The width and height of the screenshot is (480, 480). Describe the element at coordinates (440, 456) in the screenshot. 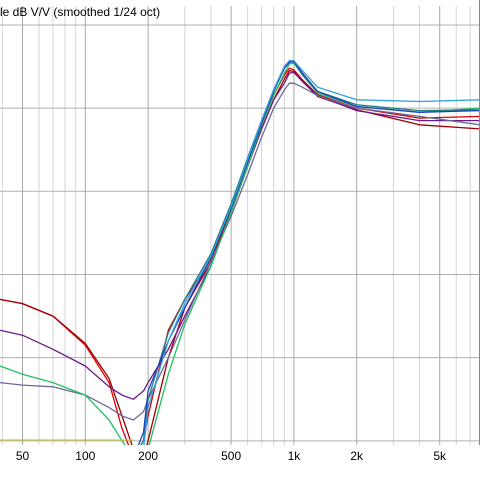

I see `x-tick-label: 5k` at that location.